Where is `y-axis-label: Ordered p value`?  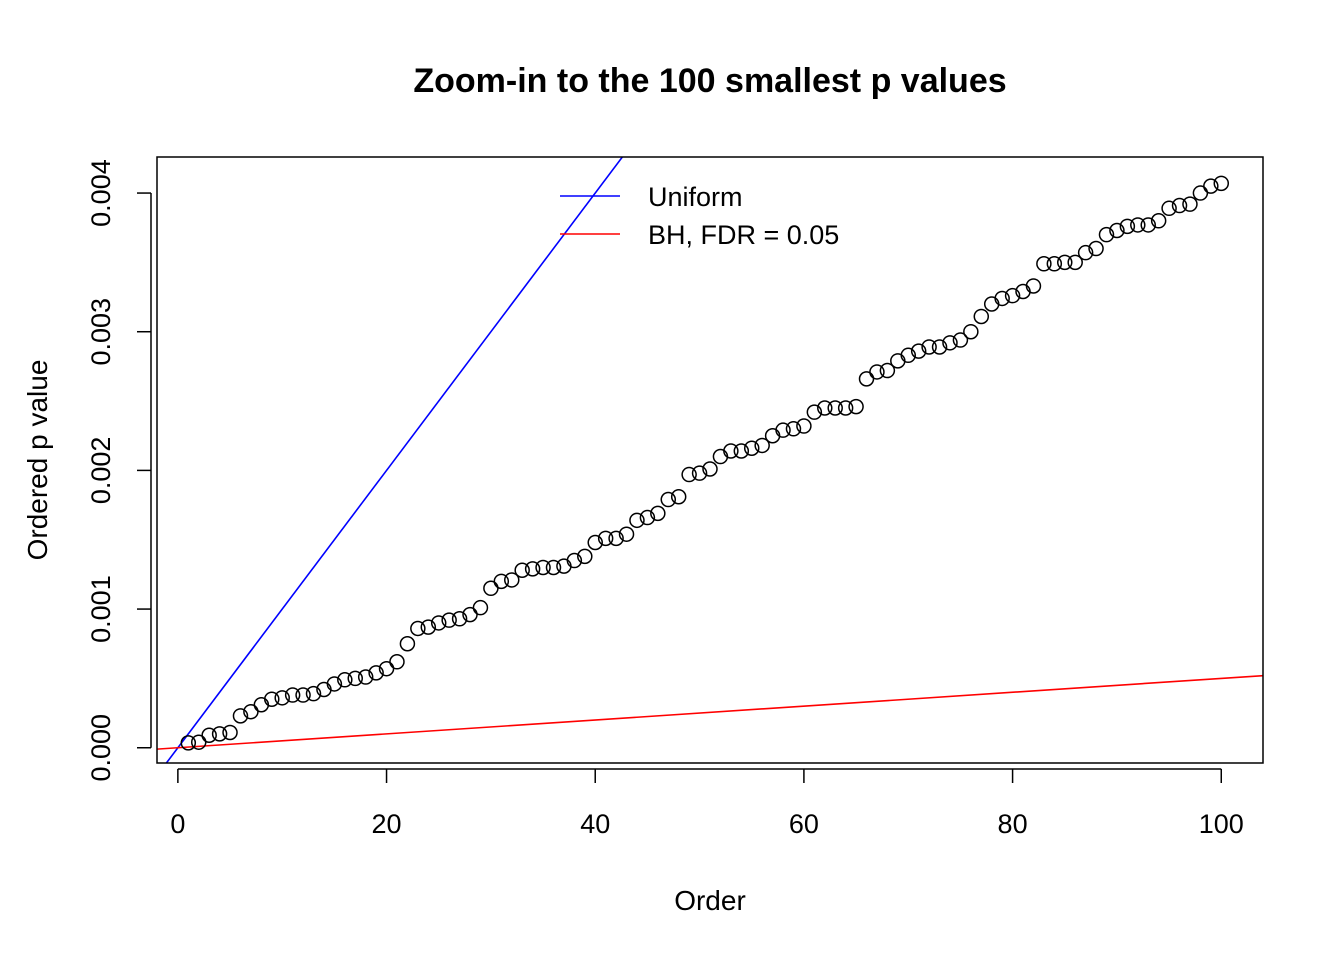
y-axis-label: Ordered p value is located at coordinates (37, 460).